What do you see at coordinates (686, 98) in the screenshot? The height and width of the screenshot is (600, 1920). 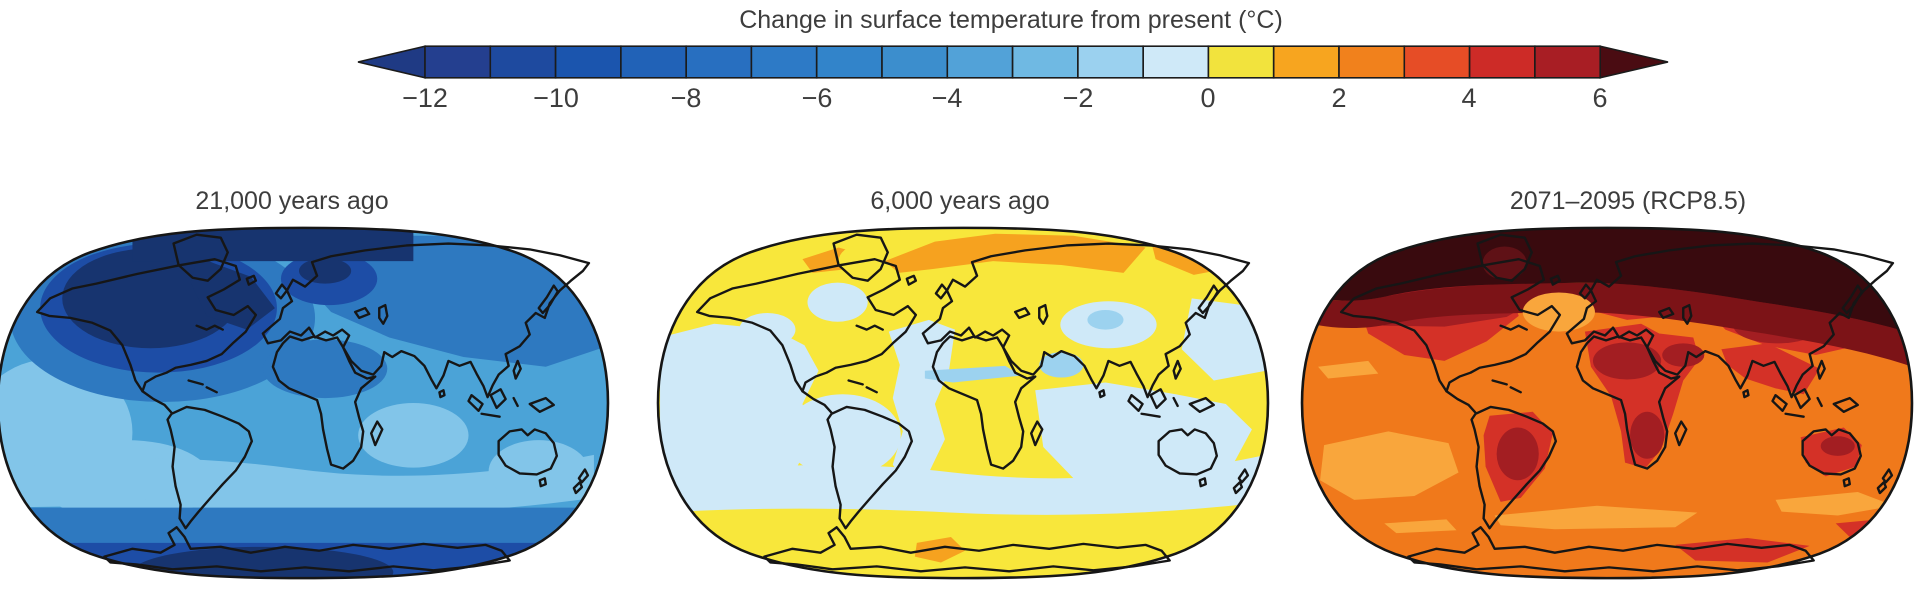 I see `tick-label: −8` at bounding box center [686, 98].